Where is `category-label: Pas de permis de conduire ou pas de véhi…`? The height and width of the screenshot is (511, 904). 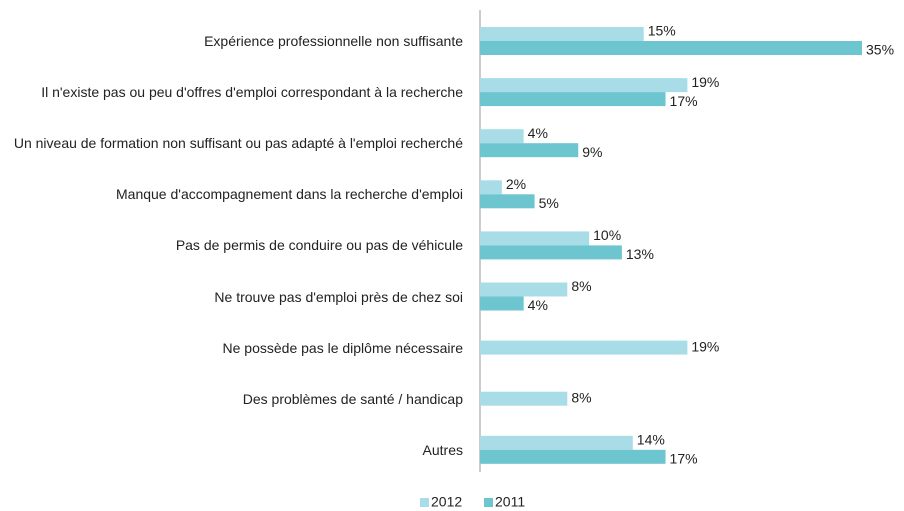
category-label: Pas de permis de conduire ou pas de véhi… is located at coordinates (319, 245).